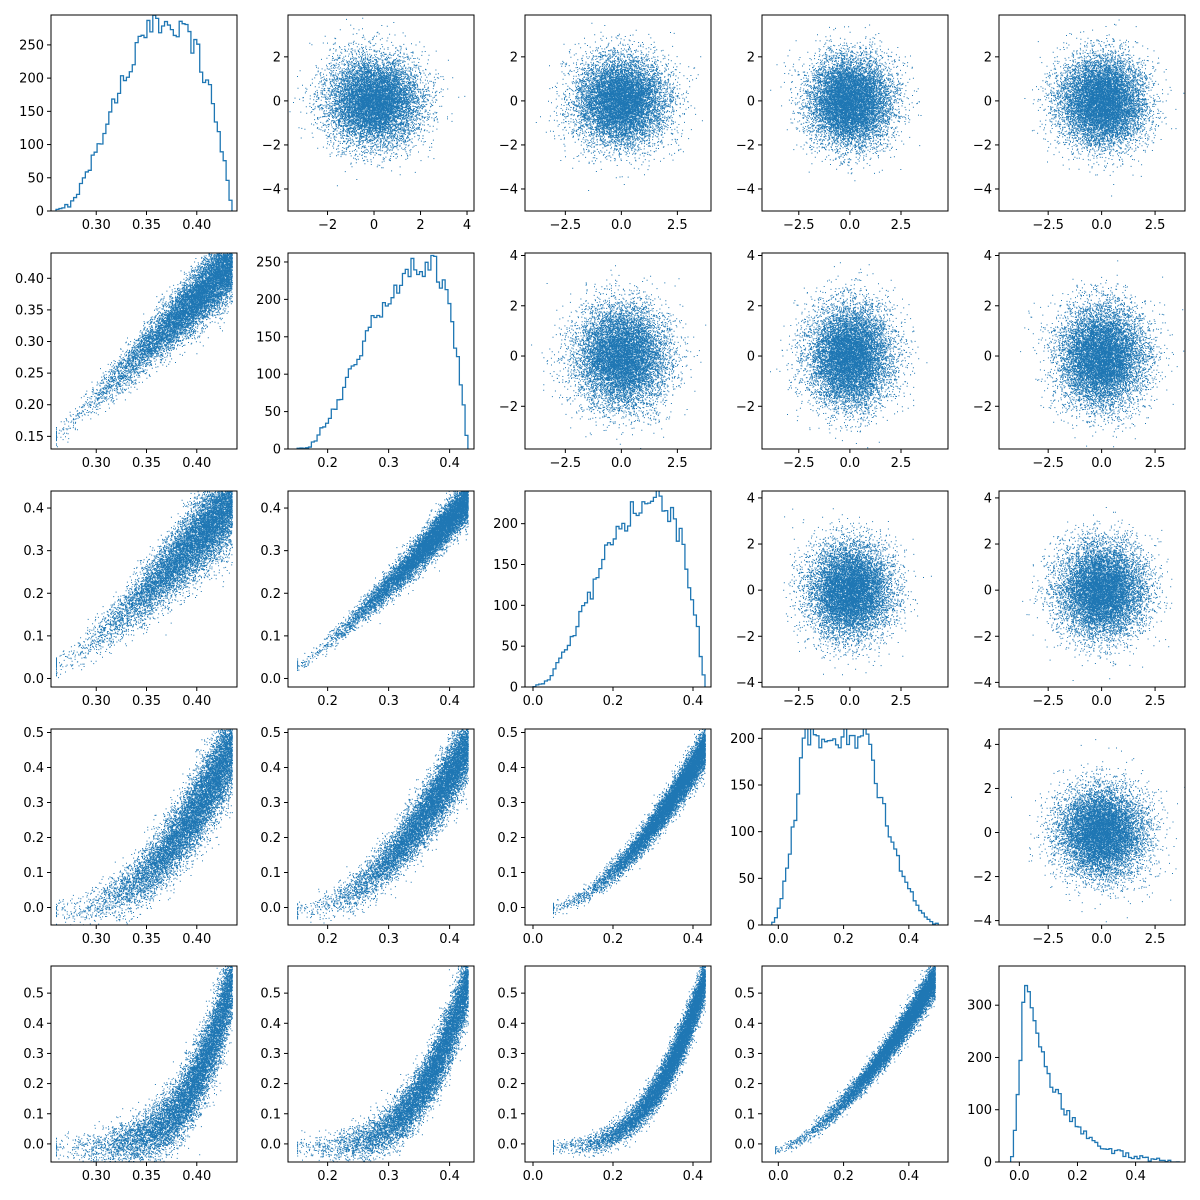  I want to click on y-tick-label: 0.25, so click(29, 374).